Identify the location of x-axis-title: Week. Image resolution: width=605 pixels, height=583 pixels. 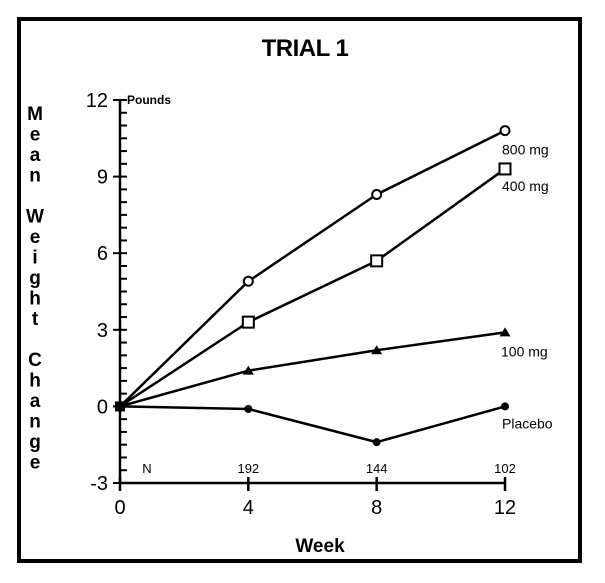
(320, 546).